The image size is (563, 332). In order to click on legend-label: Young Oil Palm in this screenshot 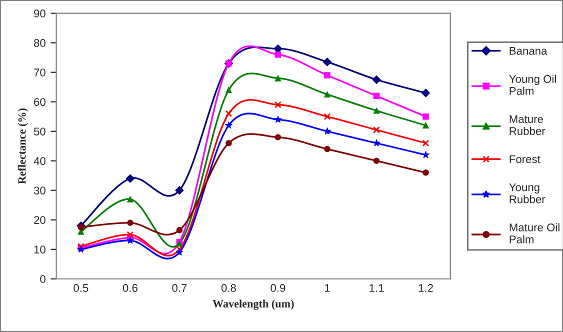, I will do `click(532, 84)`.